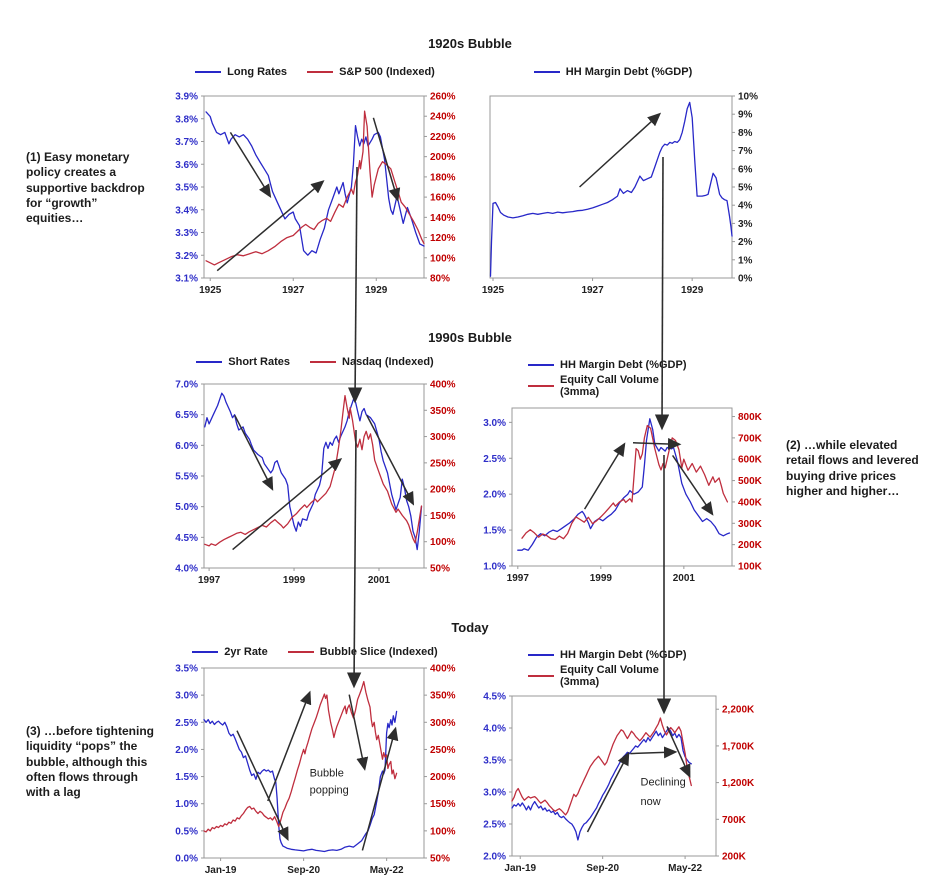 The image size is (940, 888). Describe the element at coordinates (738, 710) in the screenshot. I see `right-axis-tick-label: 2,200K` at that location.